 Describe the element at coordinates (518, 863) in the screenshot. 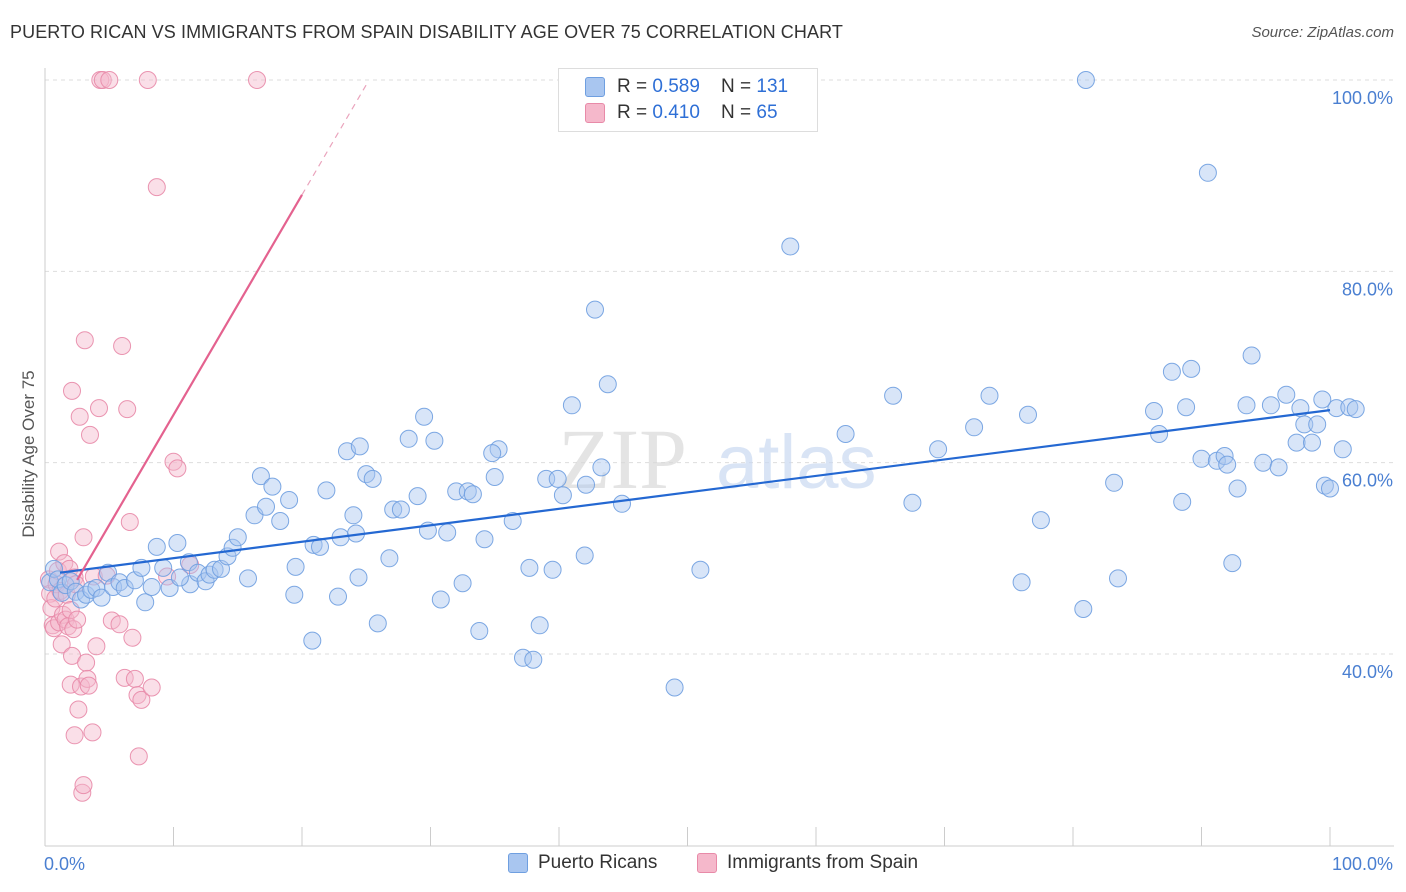

I see `legend-swatch-blue` at that location.